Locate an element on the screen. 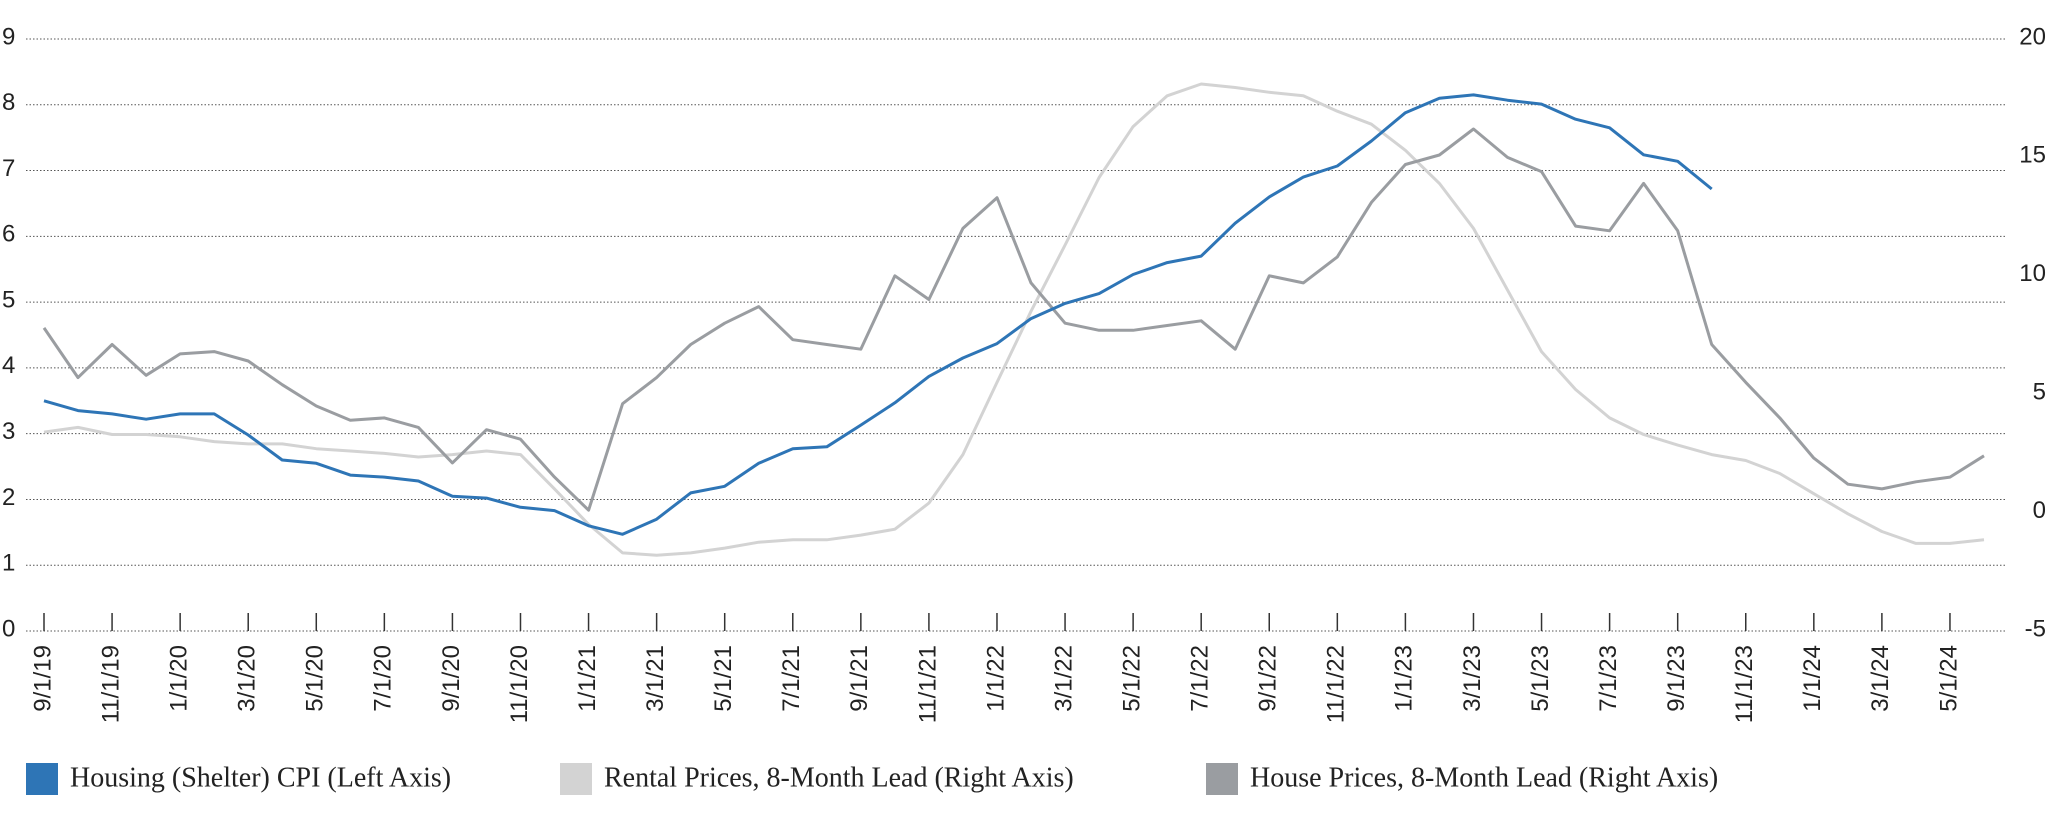 Image resolution: width=2048 pixels, height=817 pixels. x-tick-label: 3/1/20 is located at coordinates (247, 678).